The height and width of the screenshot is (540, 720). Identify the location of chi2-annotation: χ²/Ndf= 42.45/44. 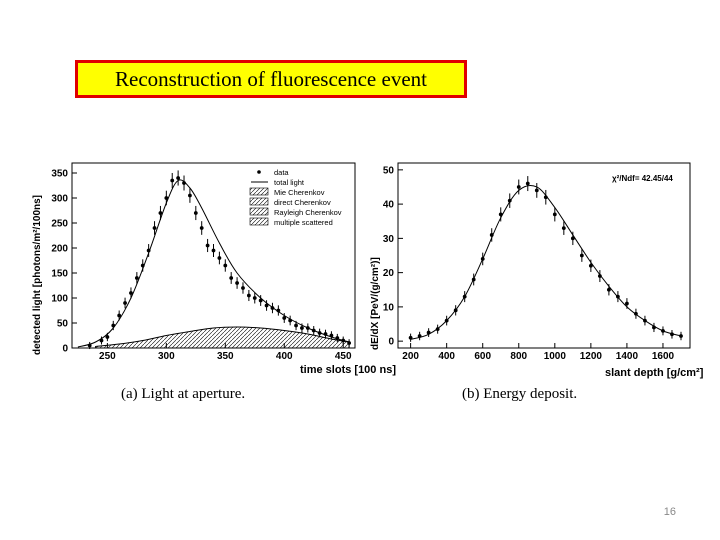
(642, 178).